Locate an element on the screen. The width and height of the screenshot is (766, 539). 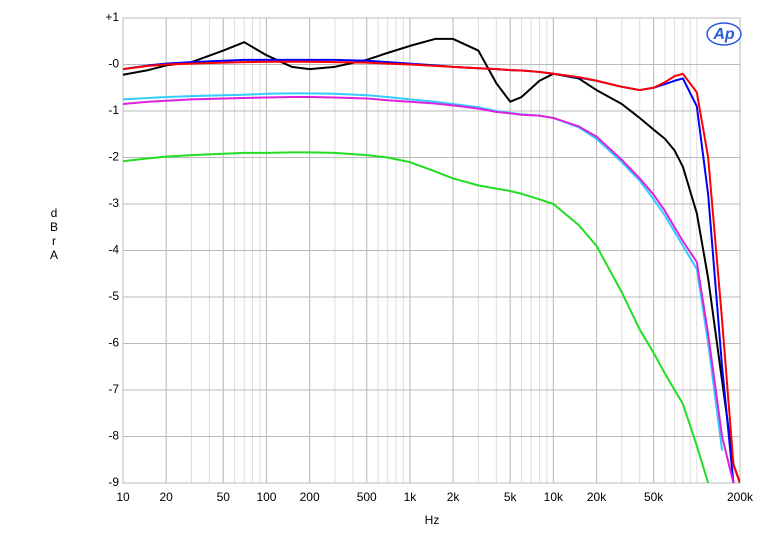
x-tick-label: 10k is located at coordinates (554, 497).